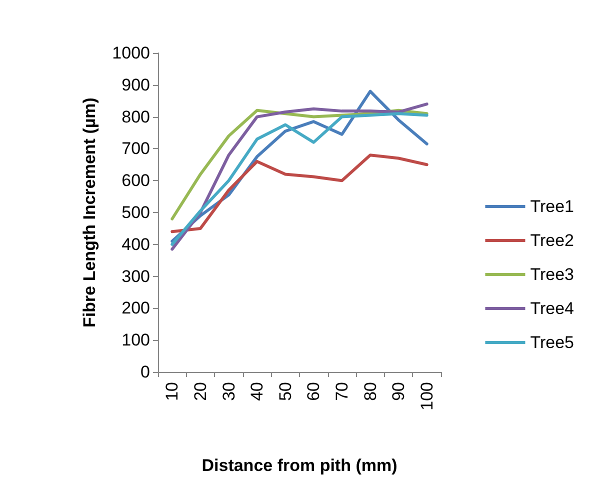 This screenshot has height=496, width=599. I want to click on y-tick-label: 800, so click(136, 116).